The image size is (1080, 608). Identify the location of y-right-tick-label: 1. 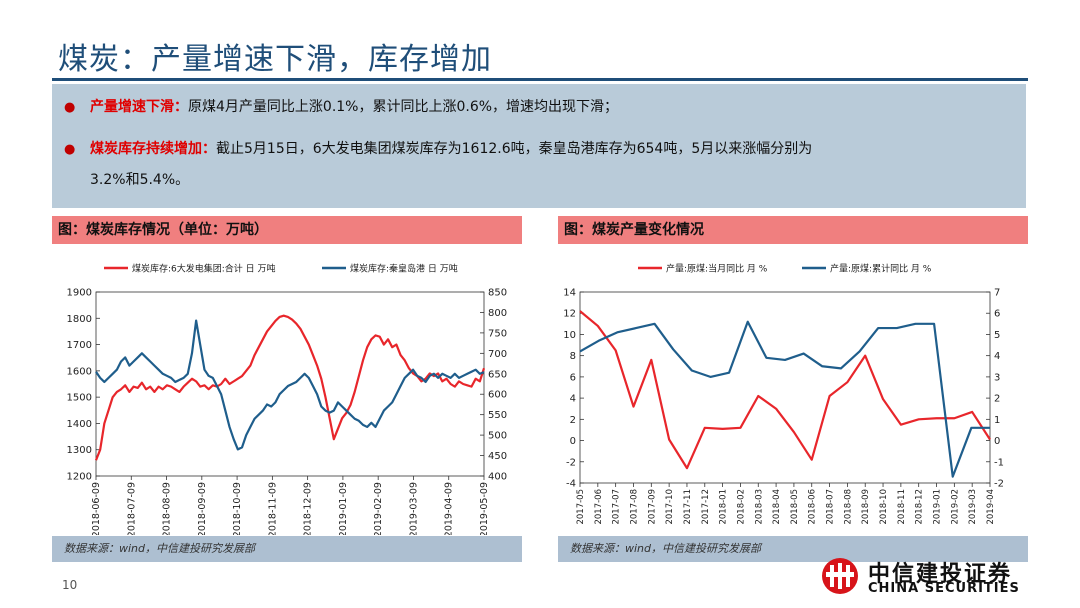
(997, 420).